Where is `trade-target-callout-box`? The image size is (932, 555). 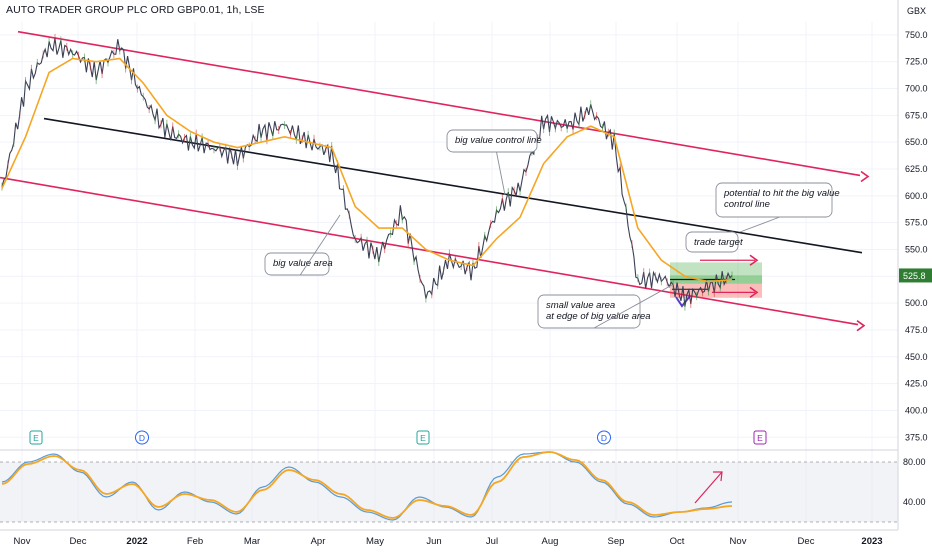
trade-target-callout-box is located at coordinates (712, 242).